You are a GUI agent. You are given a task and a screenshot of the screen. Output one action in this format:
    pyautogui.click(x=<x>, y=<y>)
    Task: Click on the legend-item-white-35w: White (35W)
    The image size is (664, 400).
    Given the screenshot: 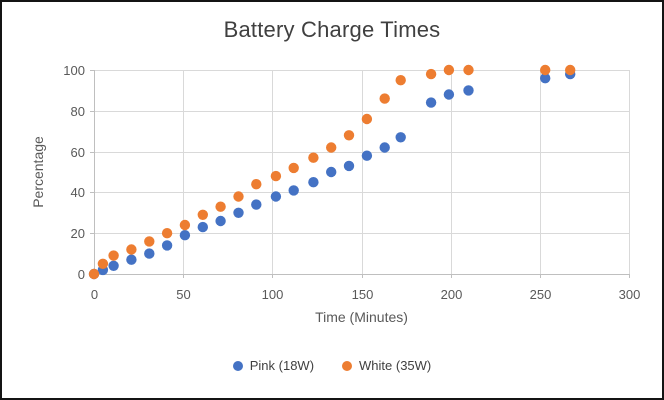 What is the action you would take?
    pyautogui.click(x=386, y=365)
    